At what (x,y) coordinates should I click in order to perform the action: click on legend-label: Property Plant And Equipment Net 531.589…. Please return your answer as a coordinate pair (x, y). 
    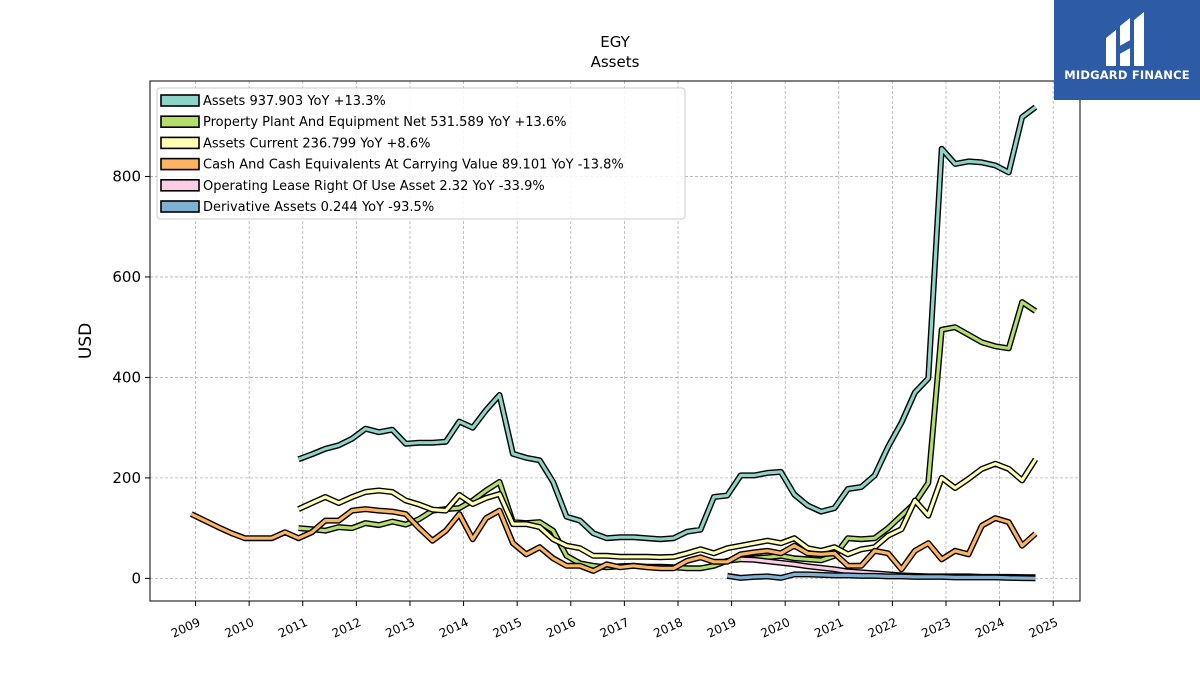
    Looking at the image, I should click on (385, 122).